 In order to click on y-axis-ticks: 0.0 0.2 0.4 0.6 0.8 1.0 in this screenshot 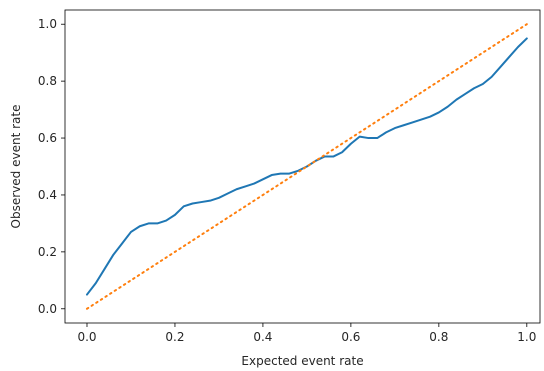, I will do `click(51, 166)`.